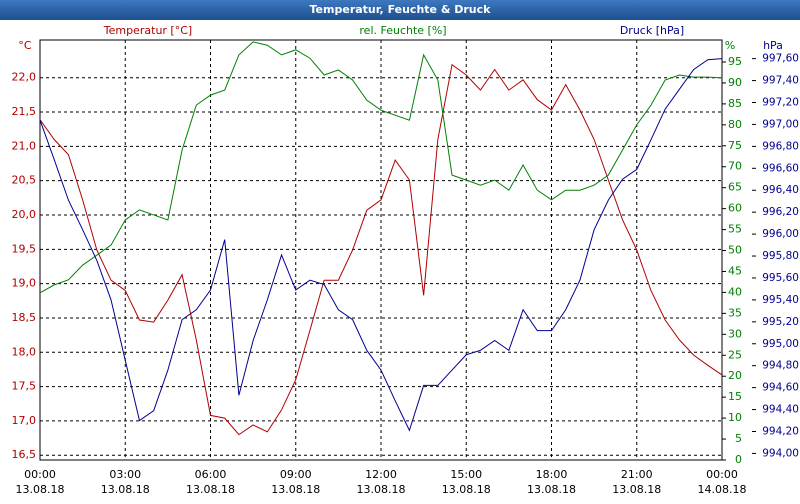 The image size is (800, 504). Describe the element at coordinates (780, 146) in the screenshot. I see `y3-tick-label: 996,80` at that location.